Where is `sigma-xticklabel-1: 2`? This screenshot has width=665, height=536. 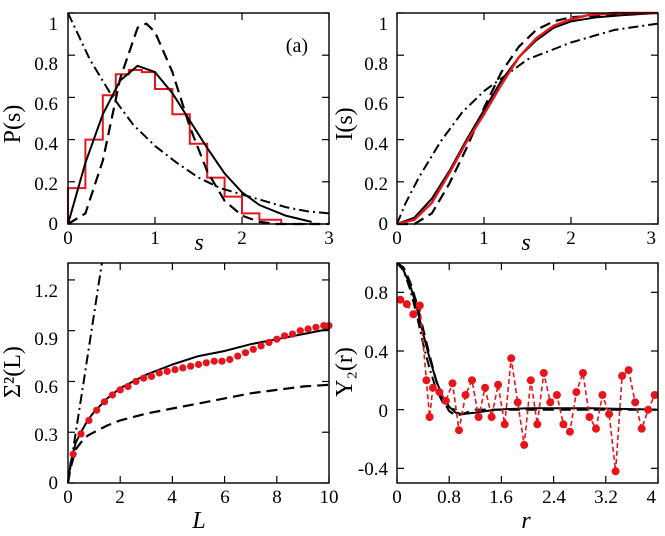 sigma-xticklabel-1: 2 is located at coordinates (120, 497).